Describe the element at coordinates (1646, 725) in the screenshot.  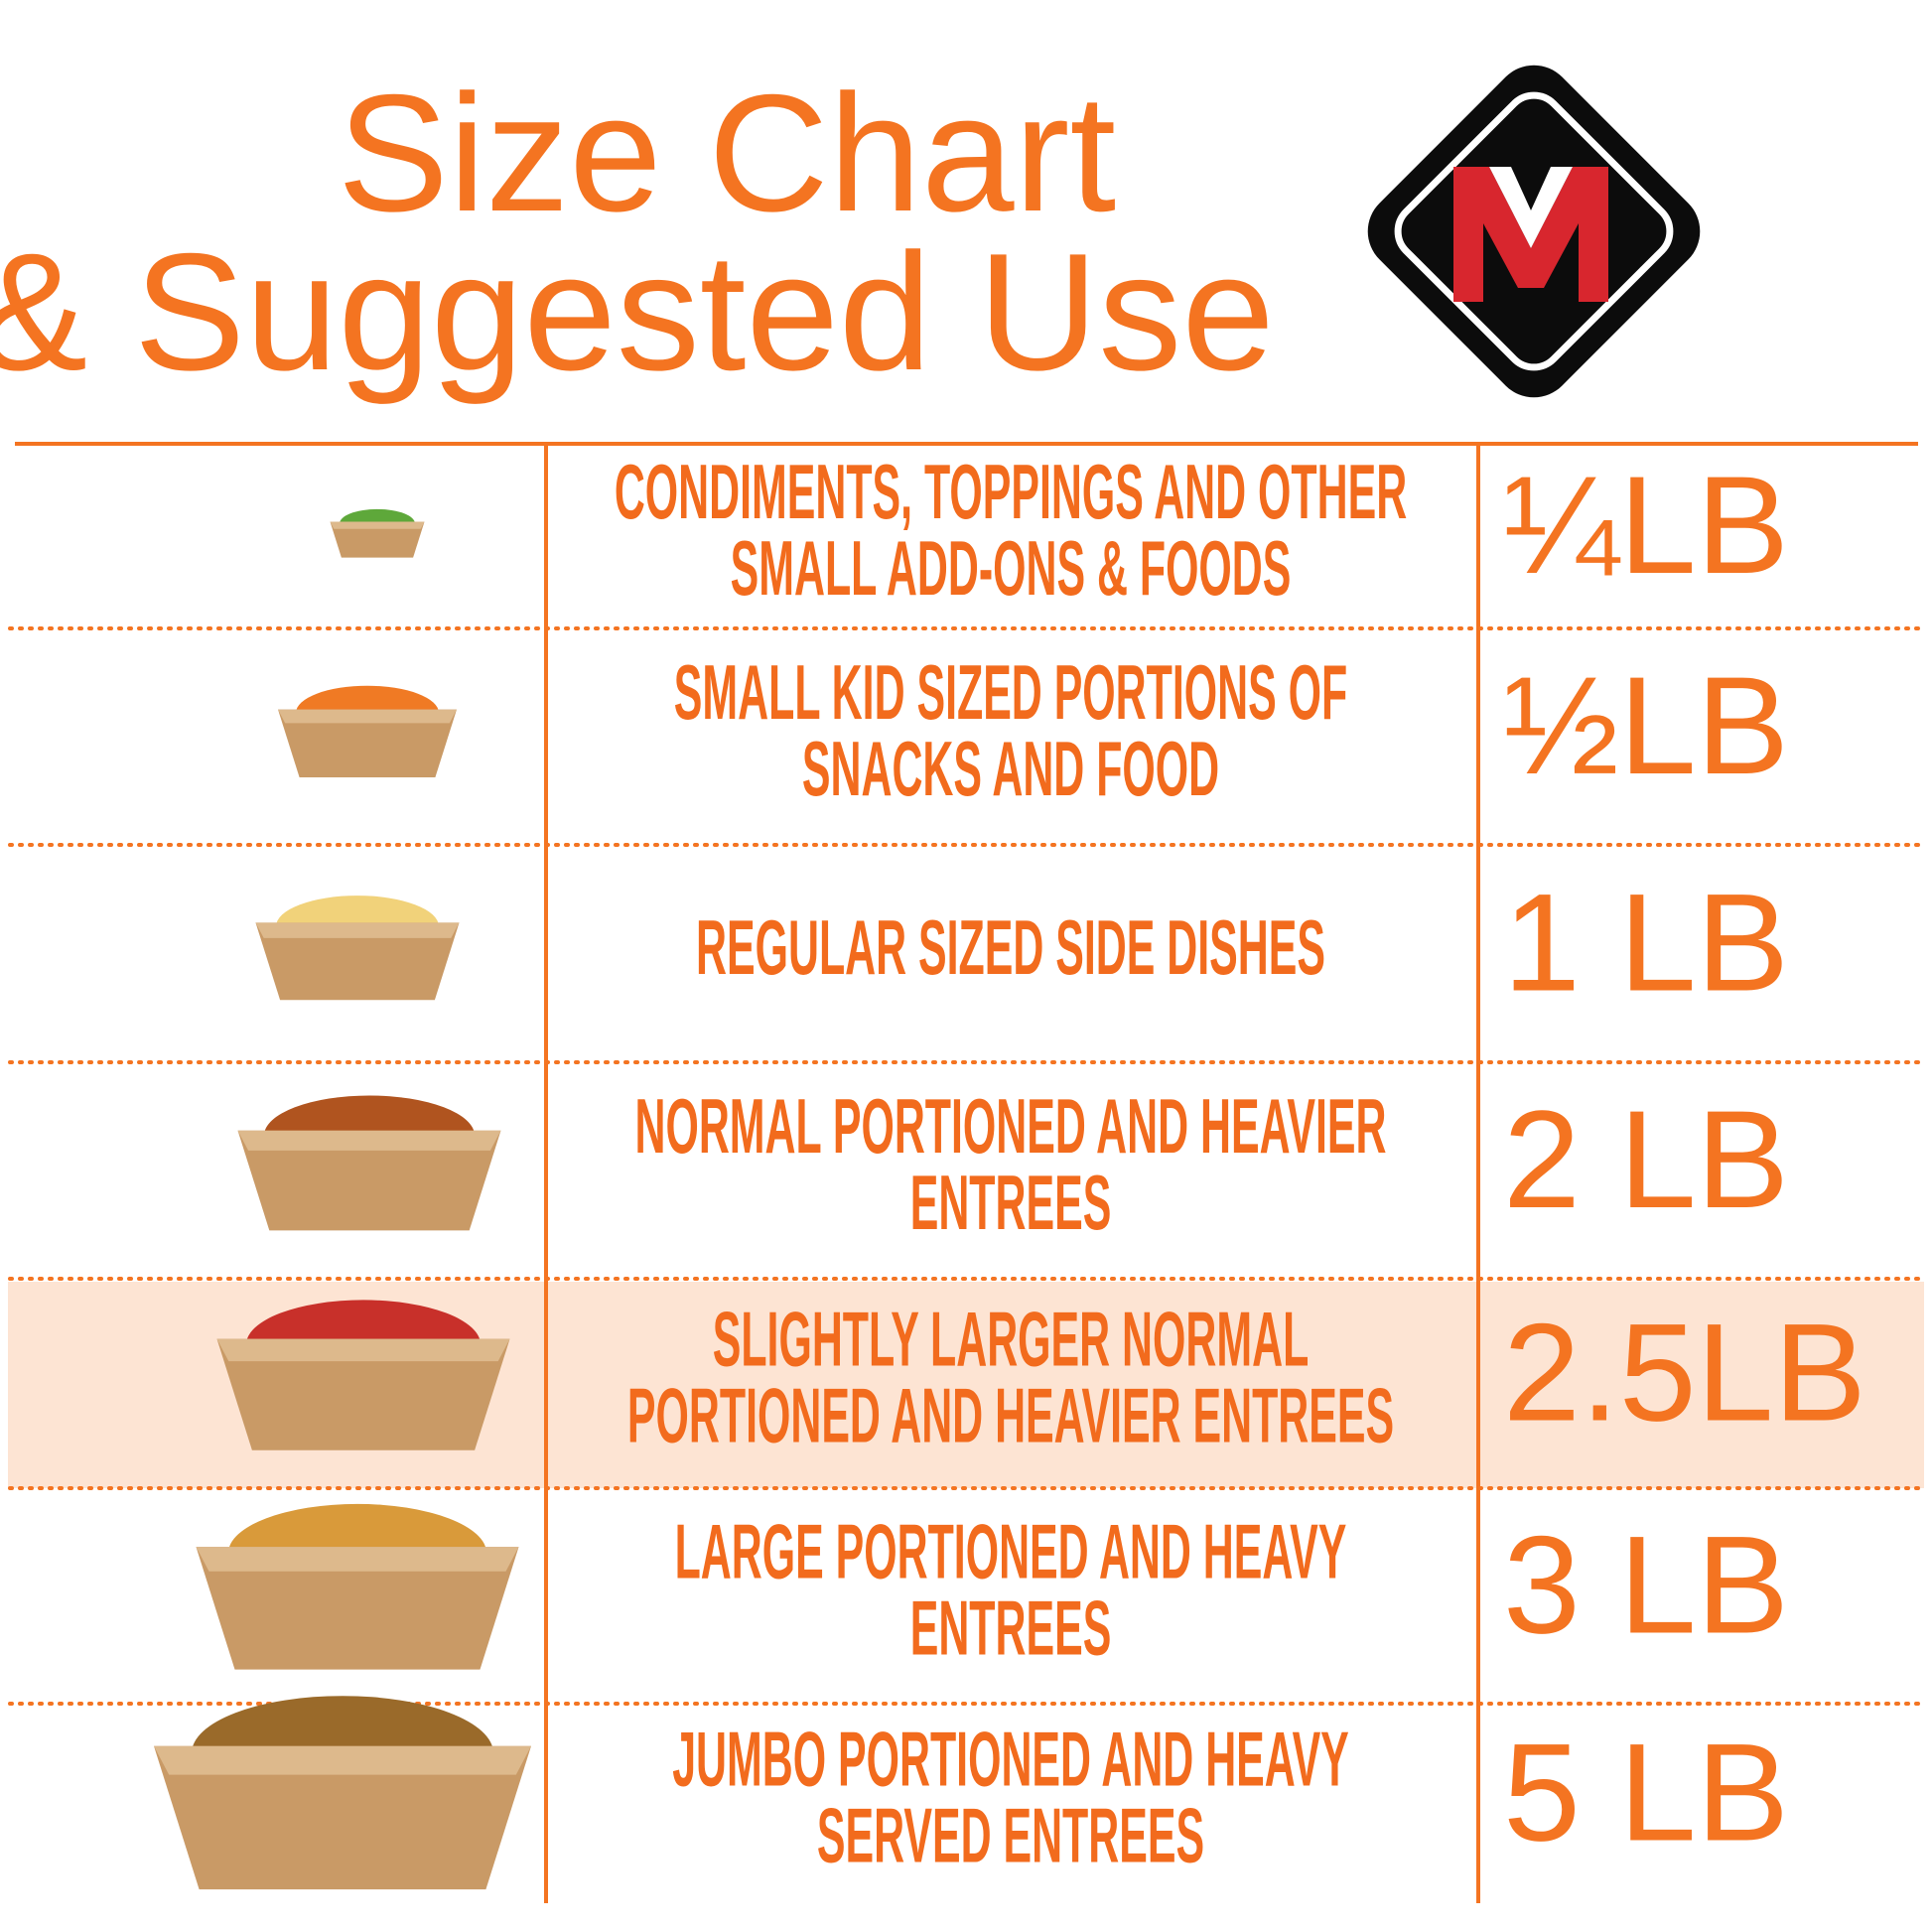
I see `size-label: ½LB` at that location.